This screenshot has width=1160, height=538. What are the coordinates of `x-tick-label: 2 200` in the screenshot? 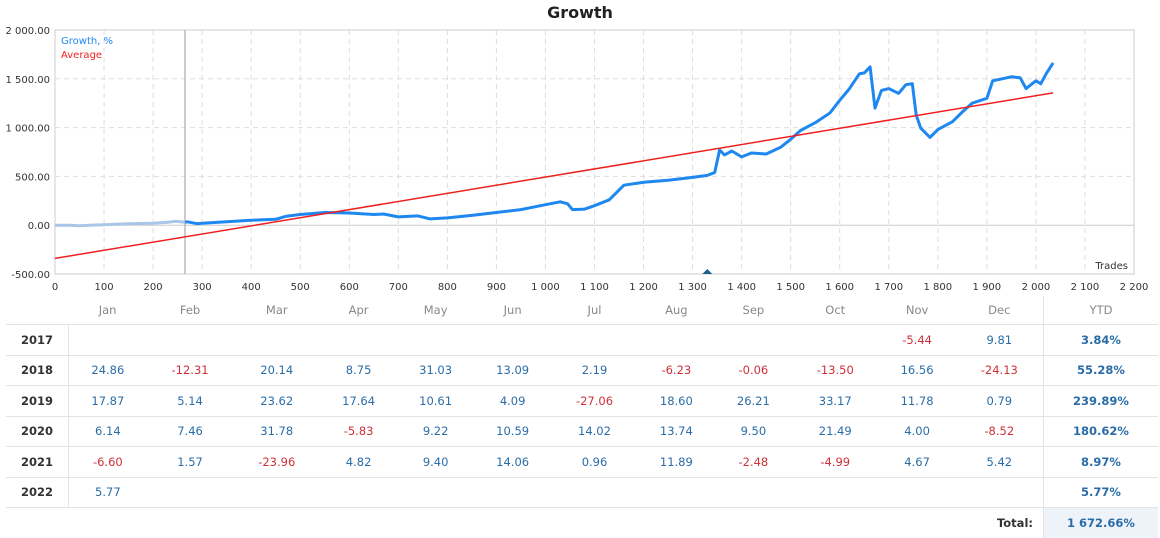 It's located at (1134, 287).